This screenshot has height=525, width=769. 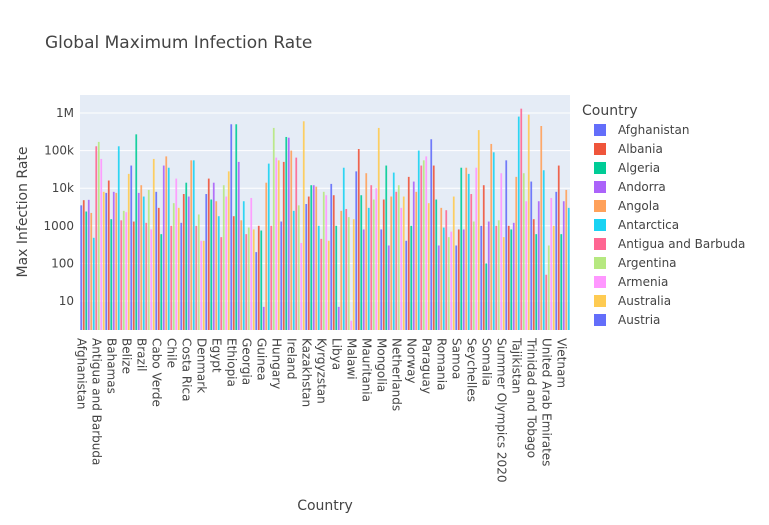 What do you see at coordinates (681, 244) in the screenshot?
I see `legend-label: Antigua and Barbuda` at bounding box center [681, 244].